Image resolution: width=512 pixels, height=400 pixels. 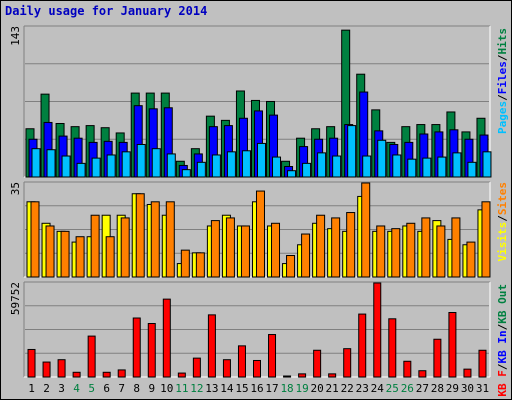 I want to click on day-label-8: 8, so click(x=136, y=388).